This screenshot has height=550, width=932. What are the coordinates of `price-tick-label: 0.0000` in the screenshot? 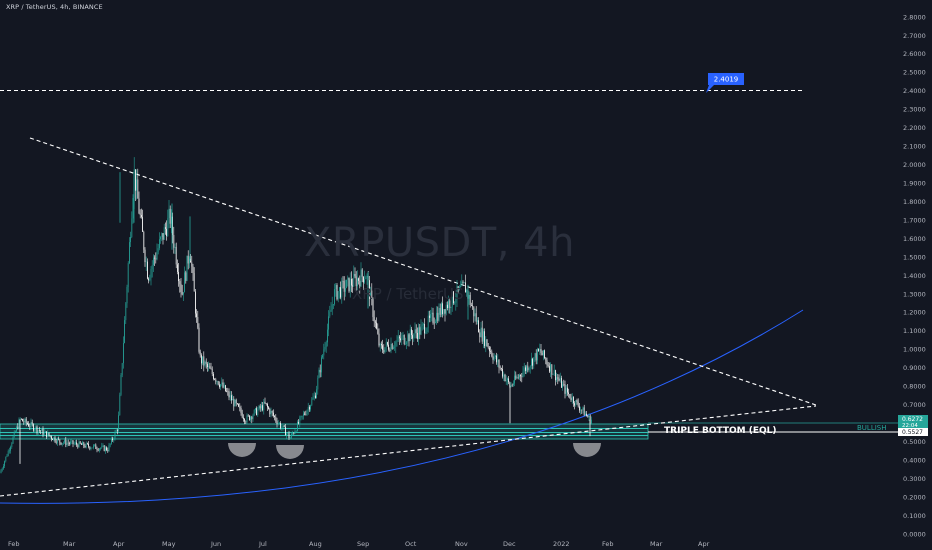 It's located at (914, 534).